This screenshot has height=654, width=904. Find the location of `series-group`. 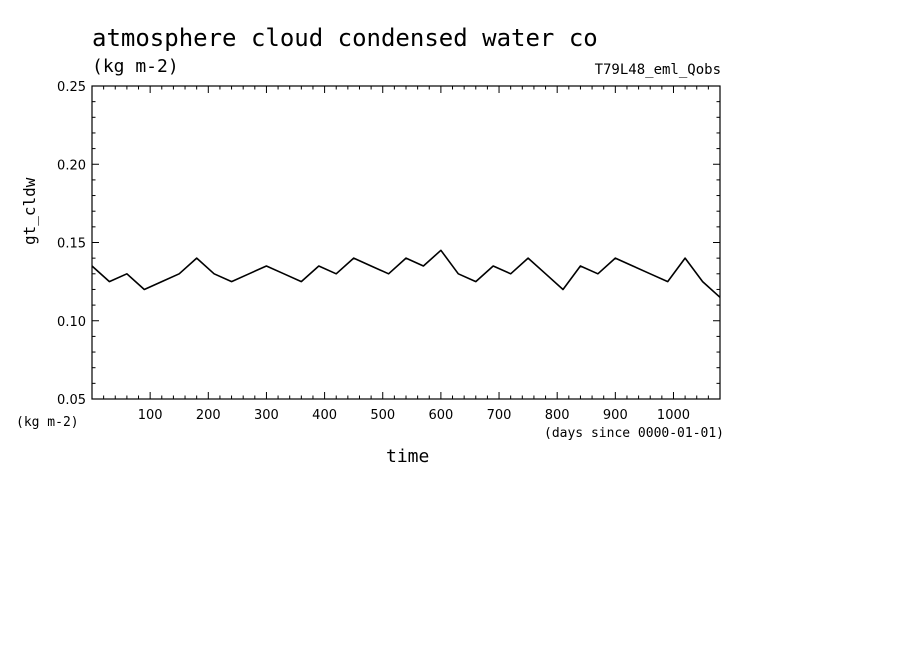

series-group is located at coordinates (406, 273).